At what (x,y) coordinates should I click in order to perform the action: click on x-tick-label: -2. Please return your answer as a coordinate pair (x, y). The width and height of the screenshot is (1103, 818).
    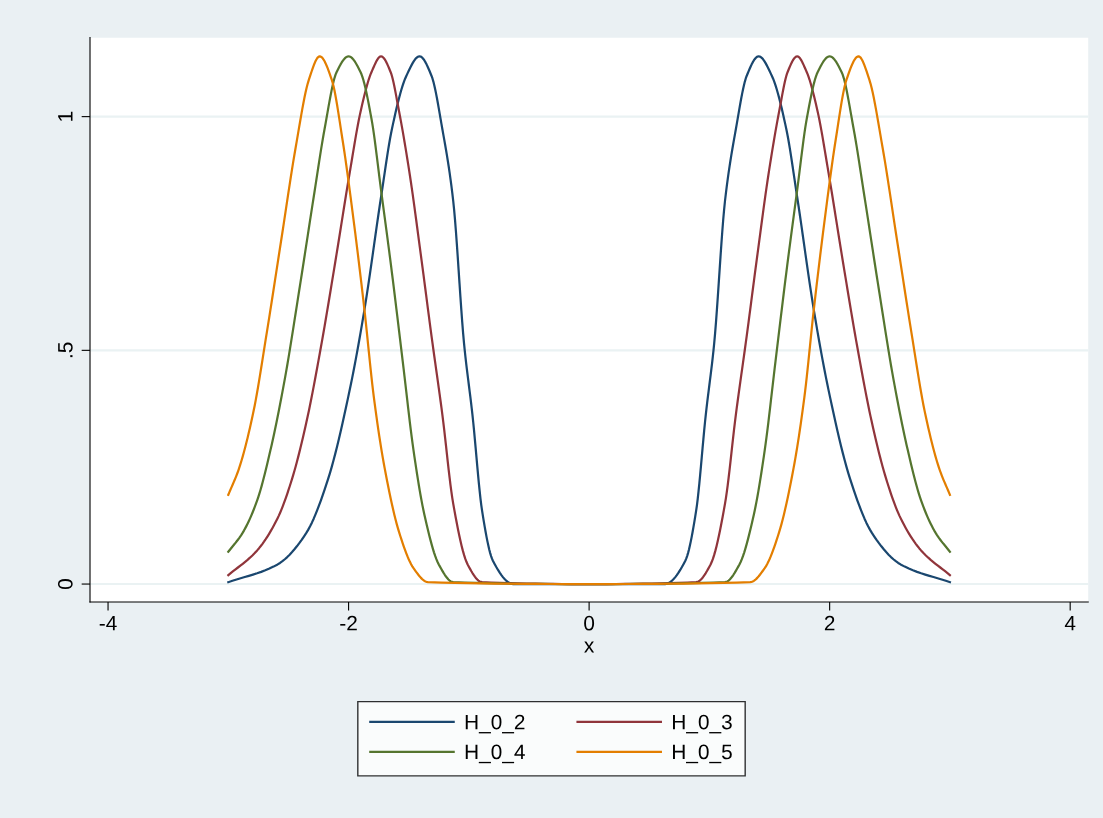
    Looking at the image, I should click on (348, 623).